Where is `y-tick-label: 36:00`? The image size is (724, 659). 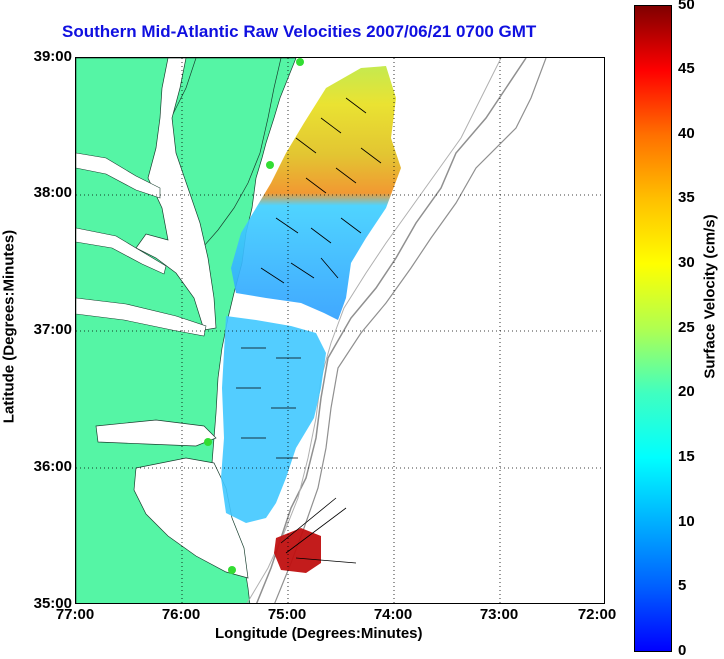
y-tick-label: 36:00 is located at coordinates (52, 466).